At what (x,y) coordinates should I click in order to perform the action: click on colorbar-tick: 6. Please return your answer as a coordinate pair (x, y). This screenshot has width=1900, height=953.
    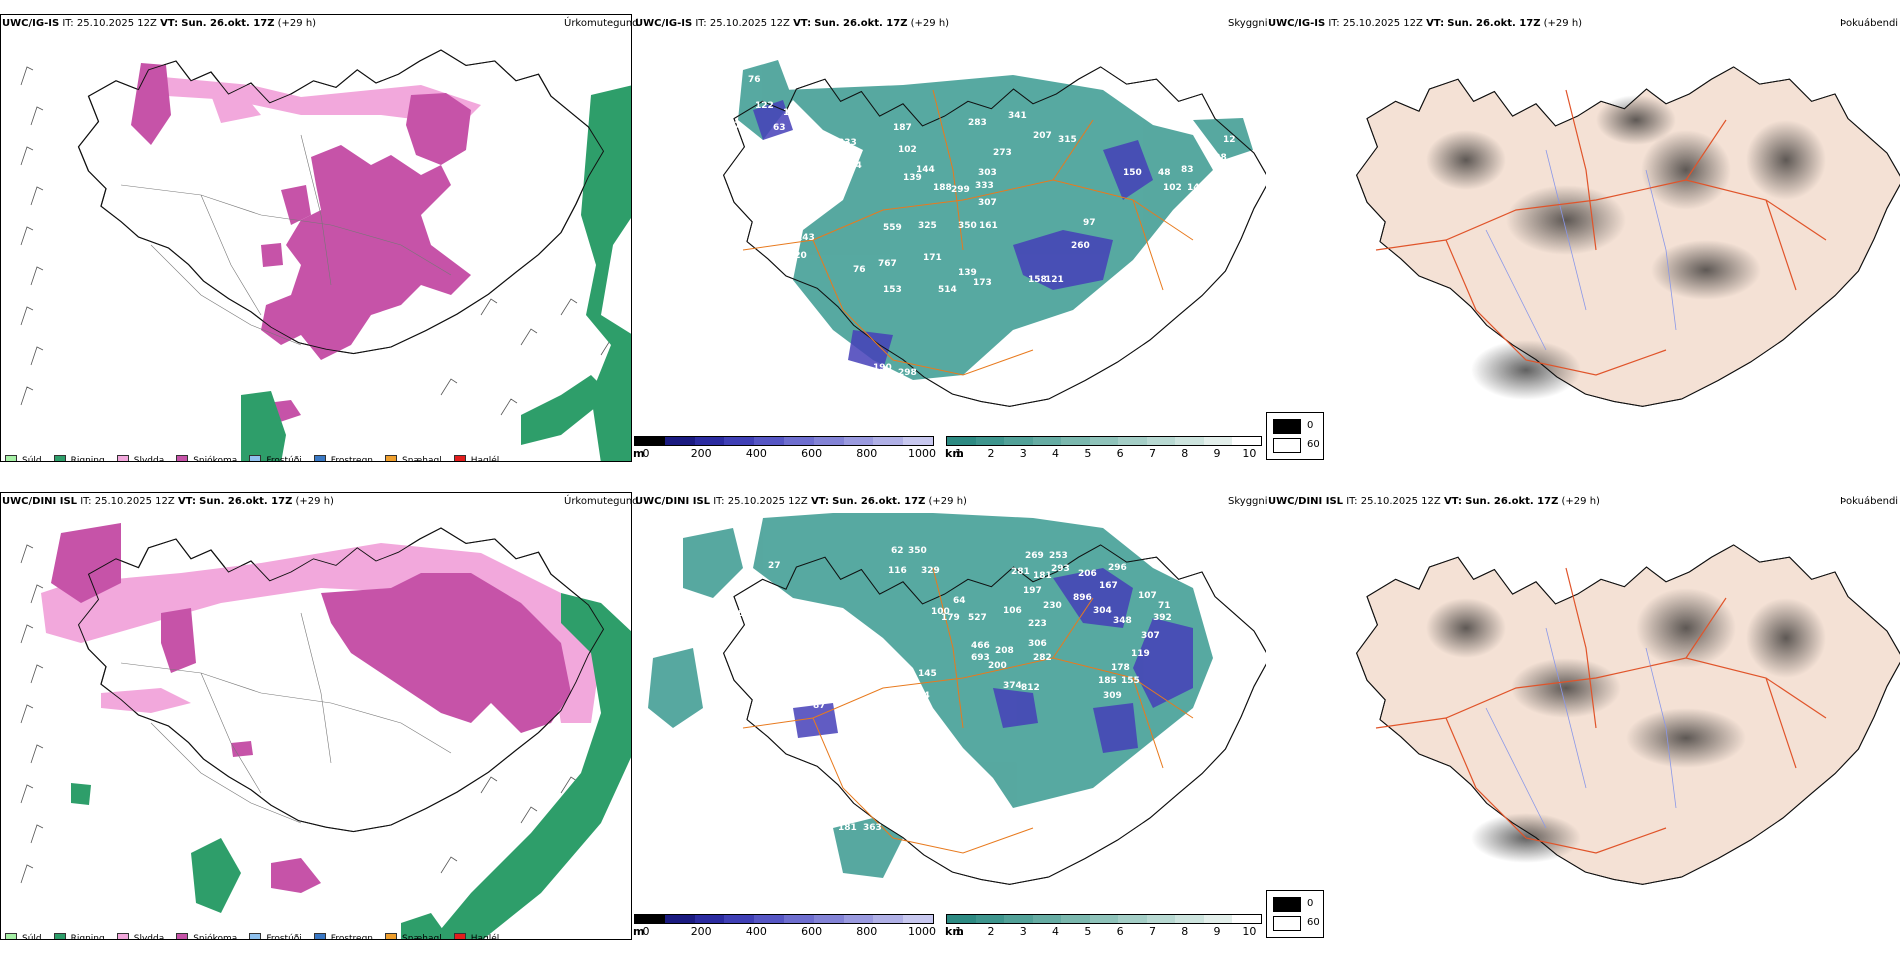
    Looking at the image, I should click on (1120, 931).